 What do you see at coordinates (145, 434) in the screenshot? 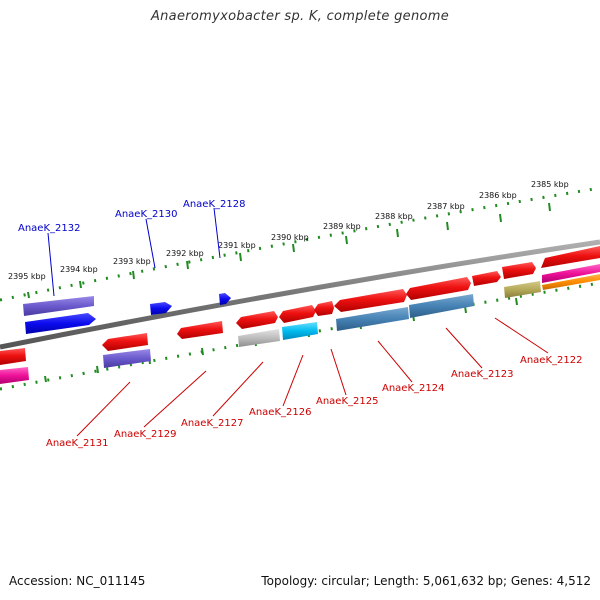
I see `gene-label-bottom: AnaeK_2129` at bounding box center [145, 434].